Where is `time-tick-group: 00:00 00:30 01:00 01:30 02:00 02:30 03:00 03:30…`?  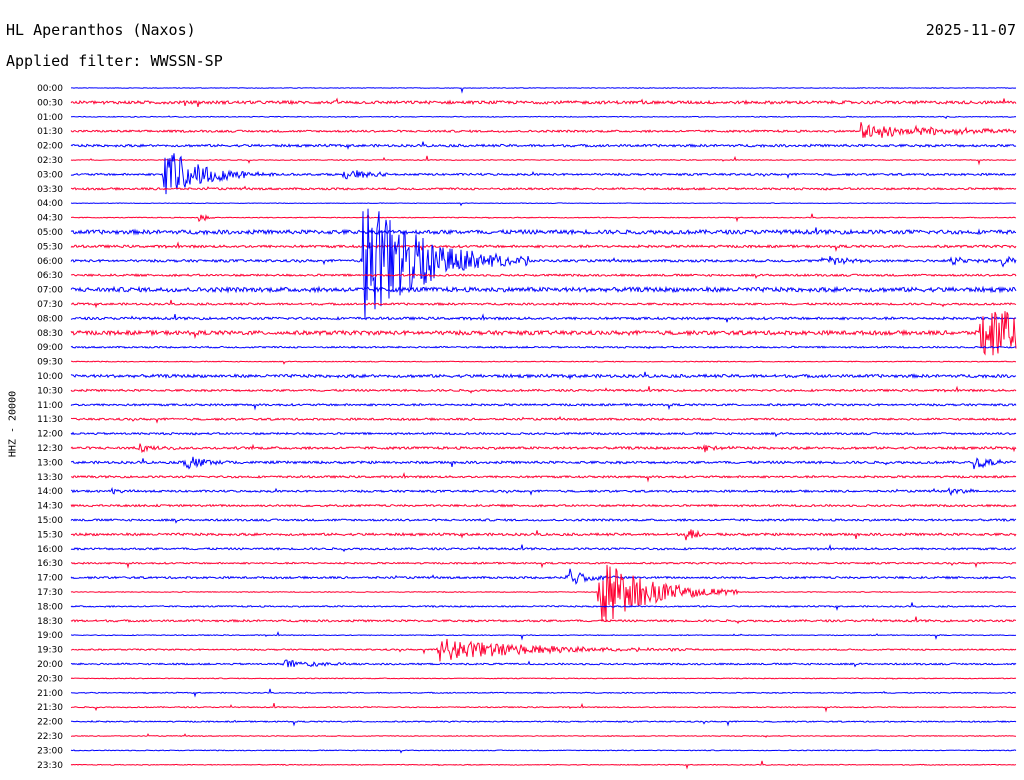 time-tick-group: 00:00 00:30 01:00 01:30 02:00 02:30 03:00 03:30… is located at coordinates (50, 427).